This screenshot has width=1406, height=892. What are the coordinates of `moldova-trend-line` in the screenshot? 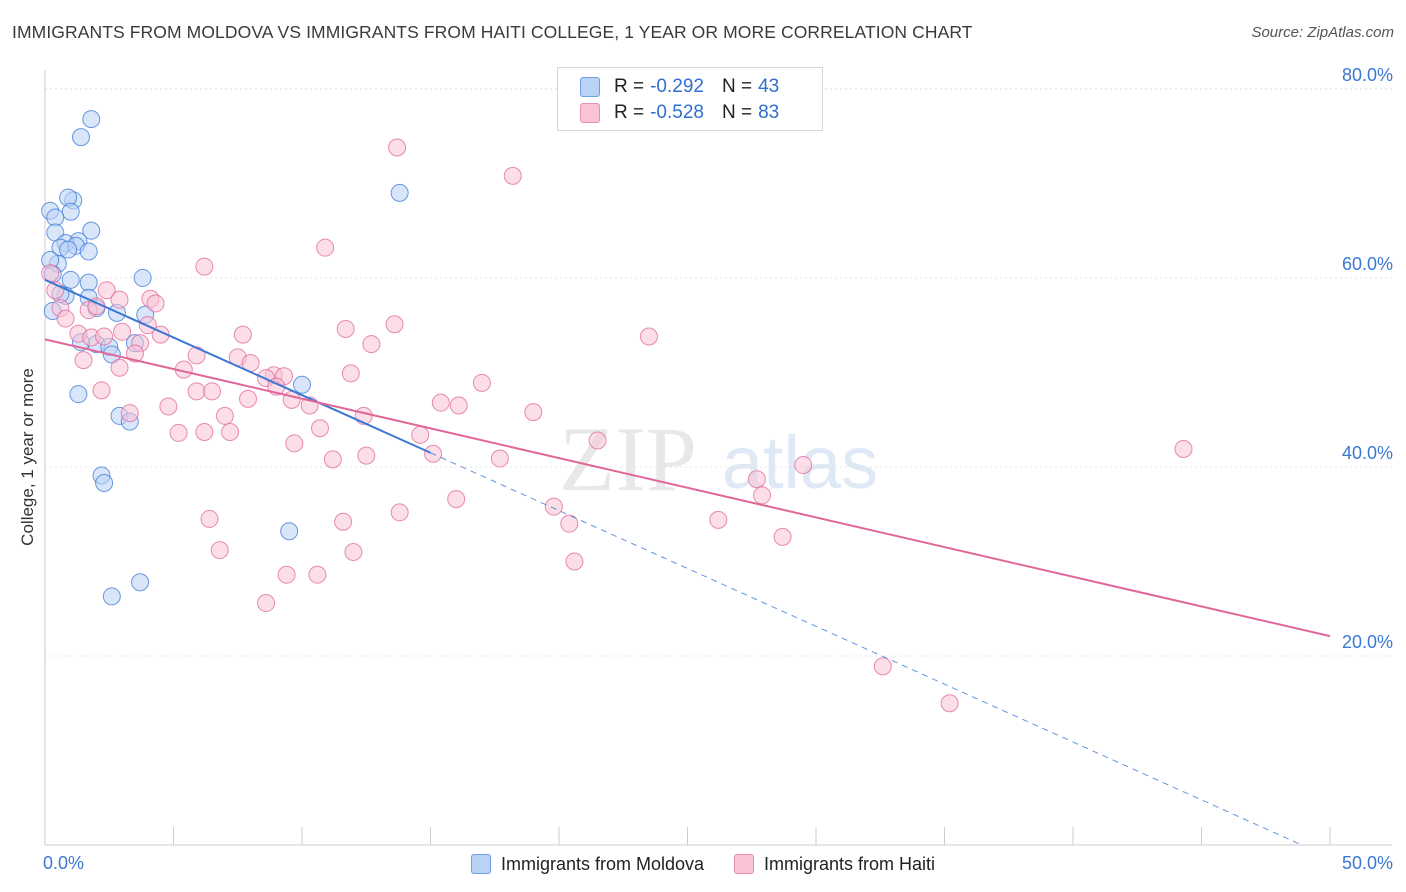 It's located at (237, 366).